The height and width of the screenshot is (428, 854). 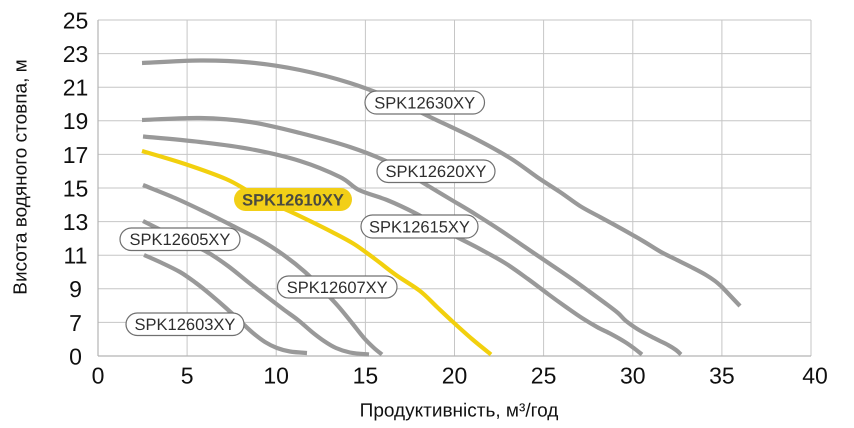 I want to click on svg-text: SPK12615XY, so click(x=419, y=227).